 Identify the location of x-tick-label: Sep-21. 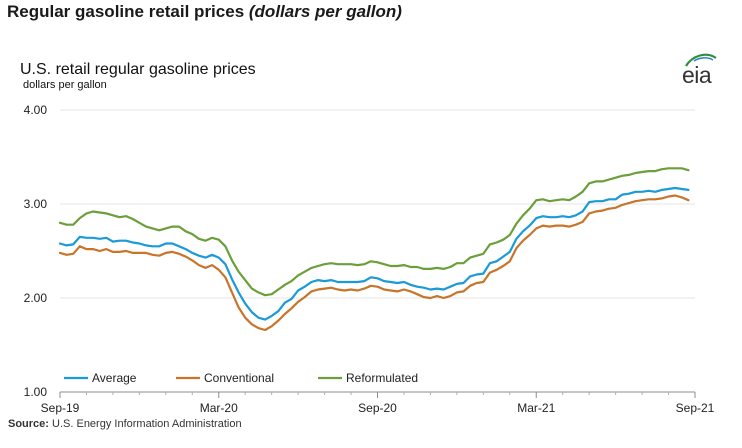
(695, 408).